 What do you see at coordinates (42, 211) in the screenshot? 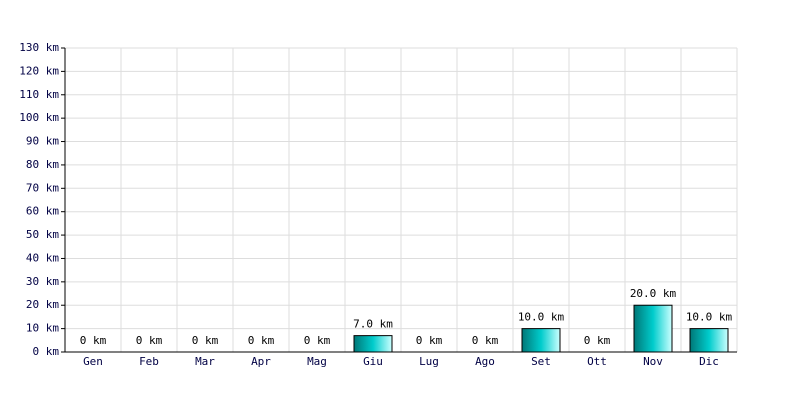
I see `y-tick-label: 60 km` at bounding box center [42, 211].